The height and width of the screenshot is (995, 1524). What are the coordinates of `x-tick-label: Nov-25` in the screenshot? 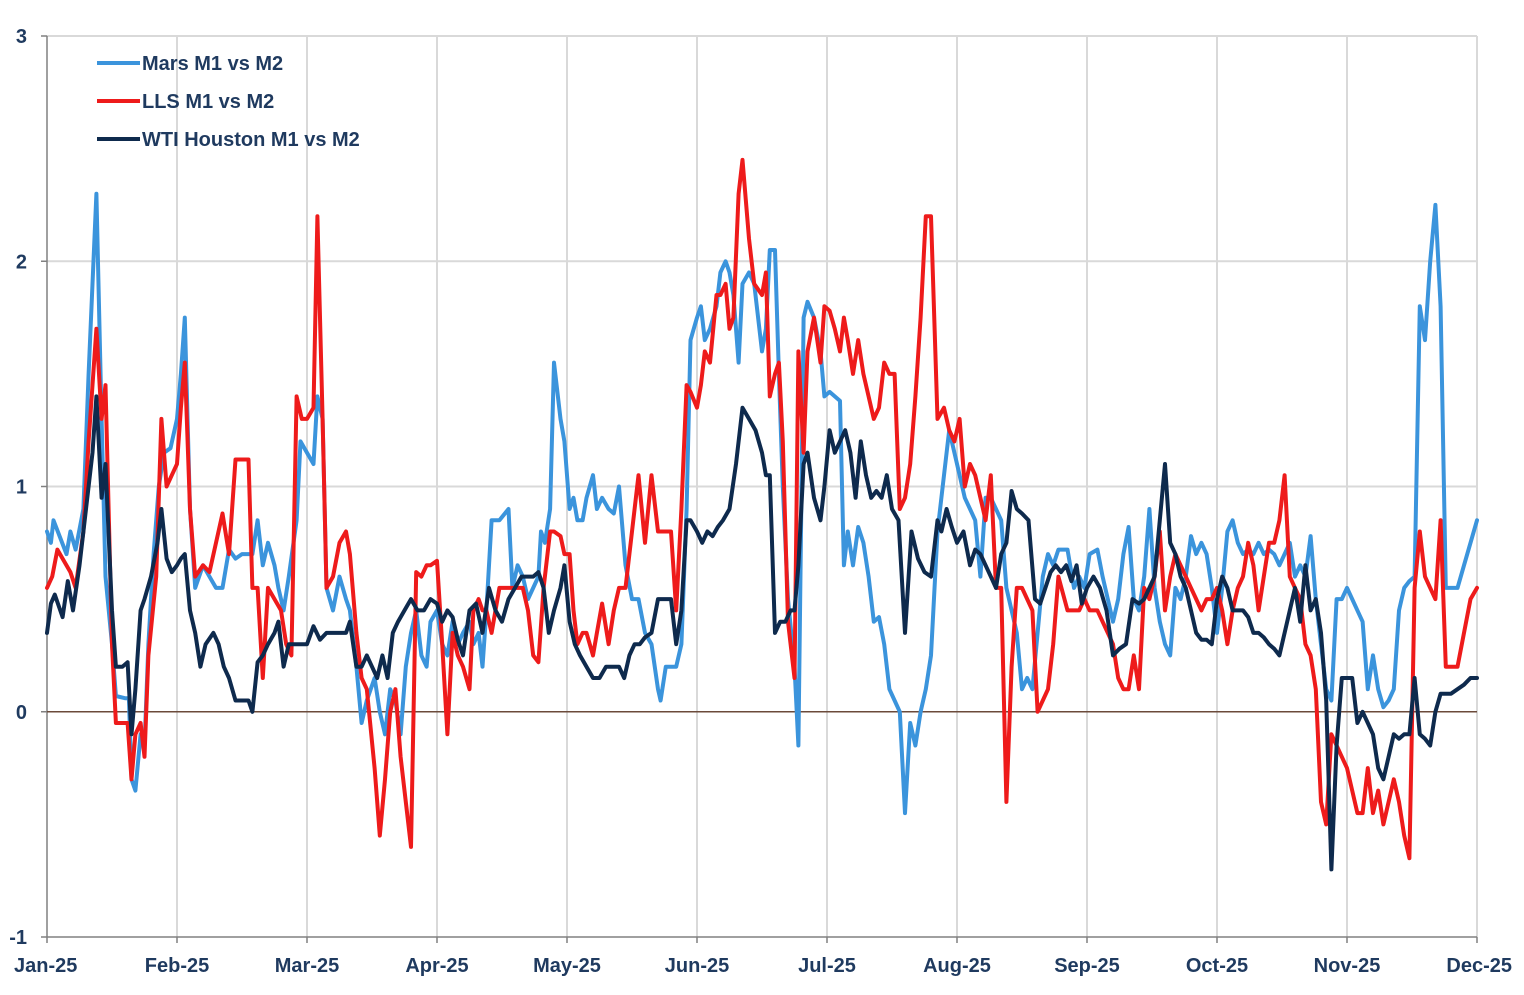 It's located at (1347, 966).